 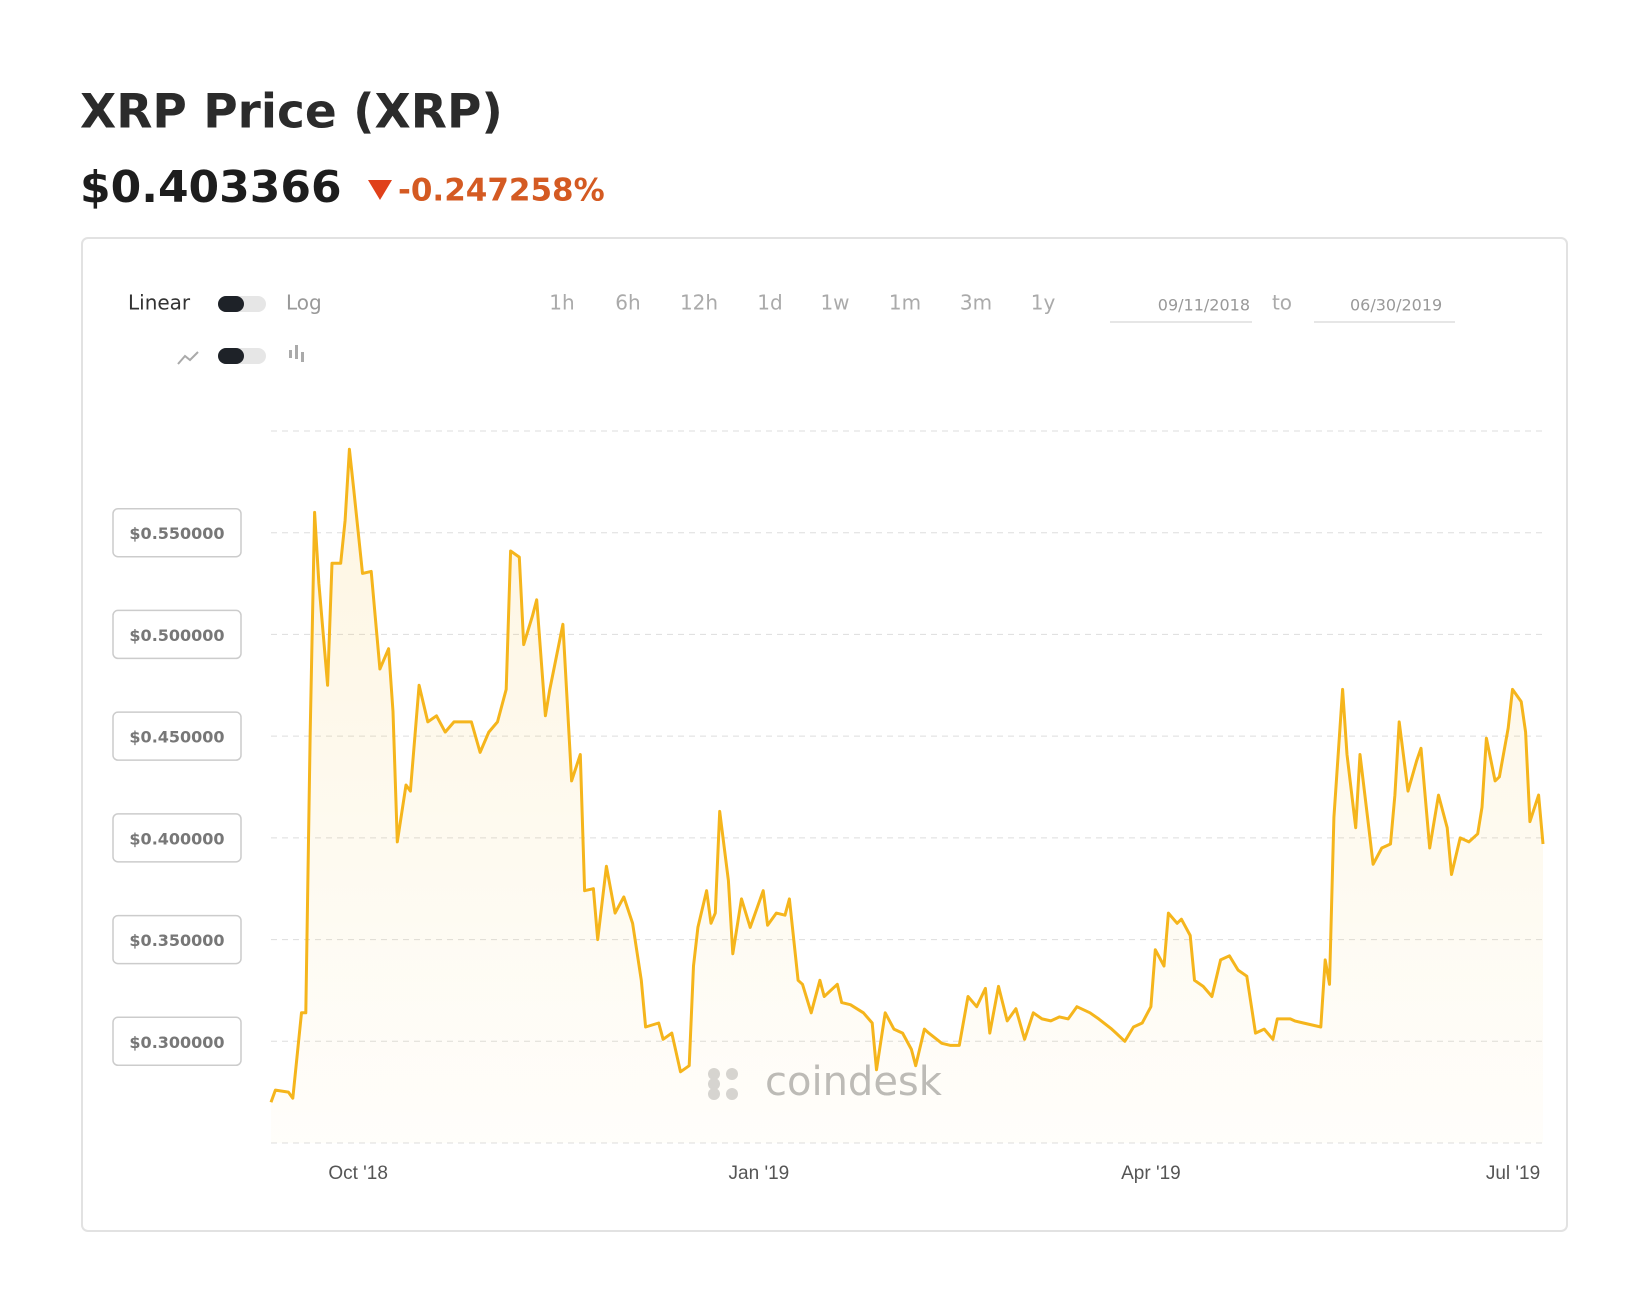 I want to click on price-change: -0.247258%, so click(x=501, y=191).